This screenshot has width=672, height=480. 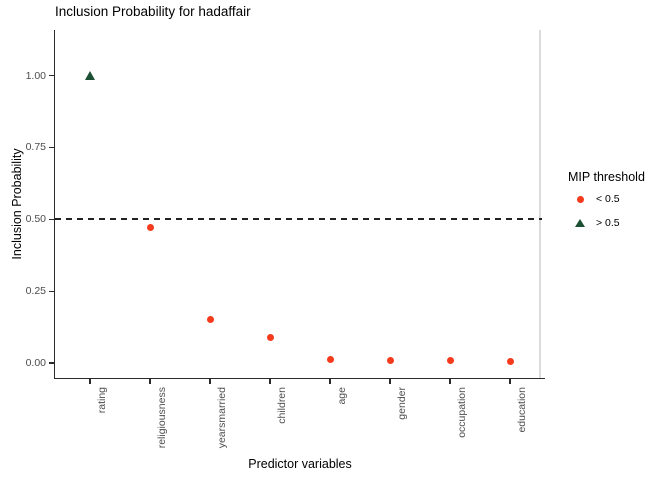 What do you see at coordinates (210, 320) in the screenshot?
I see `data-point-yearsmarried` at bounding box center [210, 320].